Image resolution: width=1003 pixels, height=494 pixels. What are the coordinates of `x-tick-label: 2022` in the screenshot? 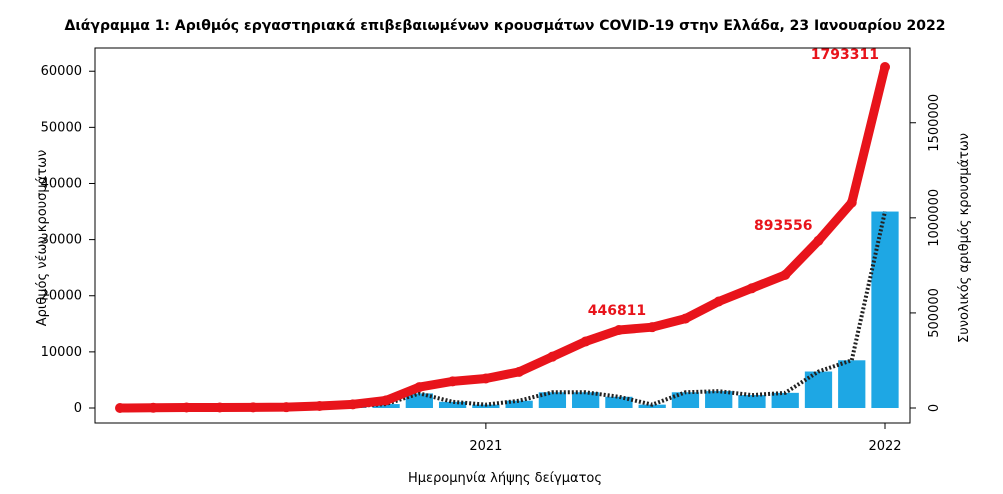 It's located at (884, 446).